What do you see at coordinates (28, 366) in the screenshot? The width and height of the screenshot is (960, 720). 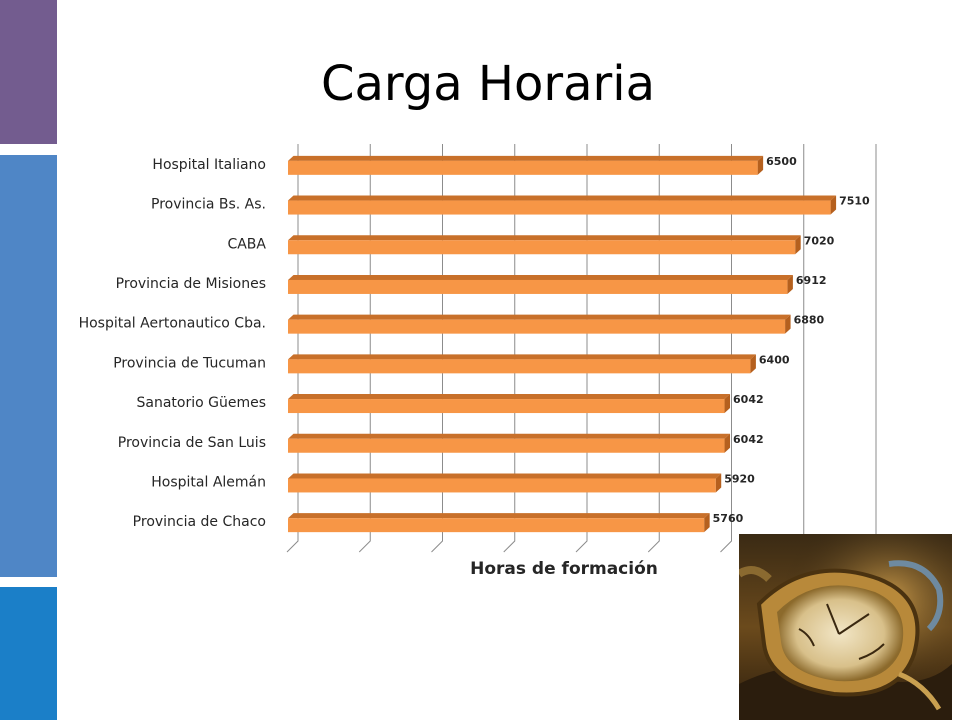 I see `accent-bar-blue` at bounding box center [28, 366].